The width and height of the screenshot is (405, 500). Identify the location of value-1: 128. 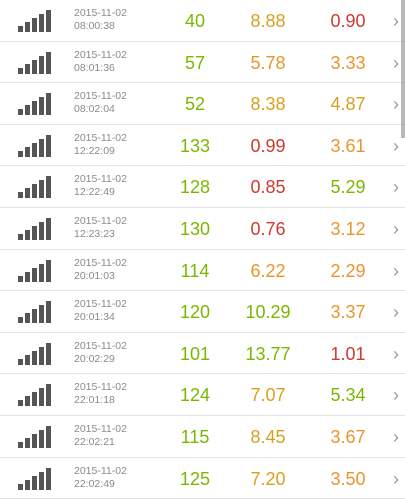
(195, 187).